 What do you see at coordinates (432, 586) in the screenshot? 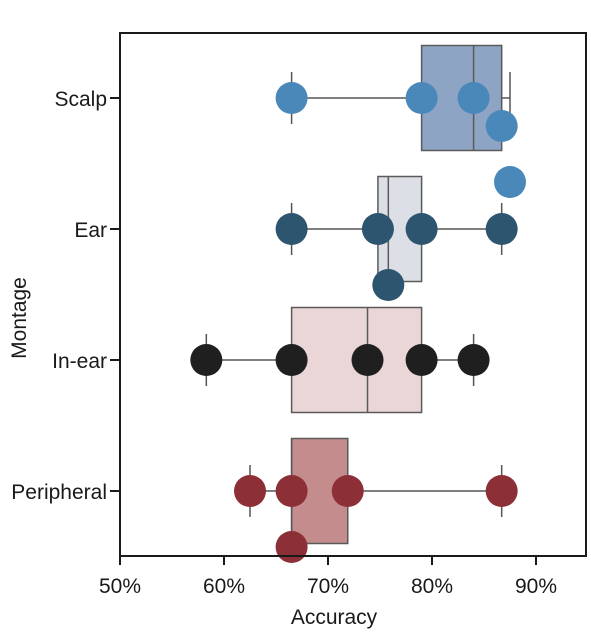
I see `x-tick-label: 80%` at bounding box center [432, 586].